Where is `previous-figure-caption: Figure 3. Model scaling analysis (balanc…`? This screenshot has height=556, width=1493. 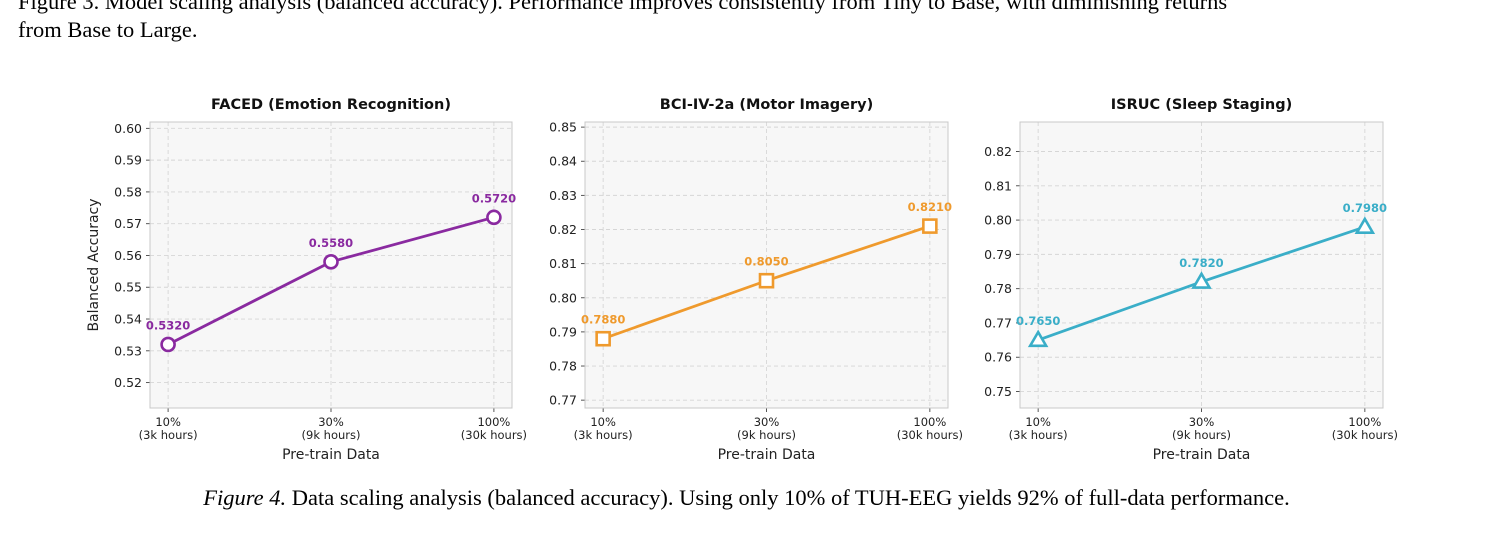
previous-figure-caption: Figure 3. Model scaling analysis (balanc… is located at coordinates (753, 22).